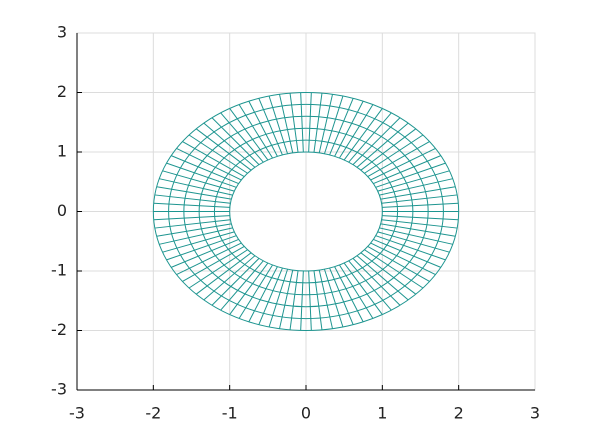 The height and width of the screenshot is (443, 591). I want to click on y-tick-label: 3, so click(62, 32).